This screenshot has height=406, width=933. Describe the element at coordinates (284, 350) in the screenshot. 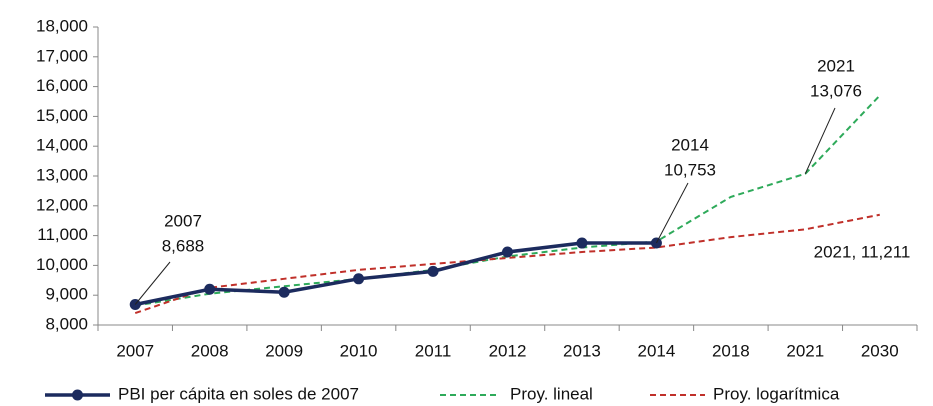

I see `x-tick-label: 2009` at that location.